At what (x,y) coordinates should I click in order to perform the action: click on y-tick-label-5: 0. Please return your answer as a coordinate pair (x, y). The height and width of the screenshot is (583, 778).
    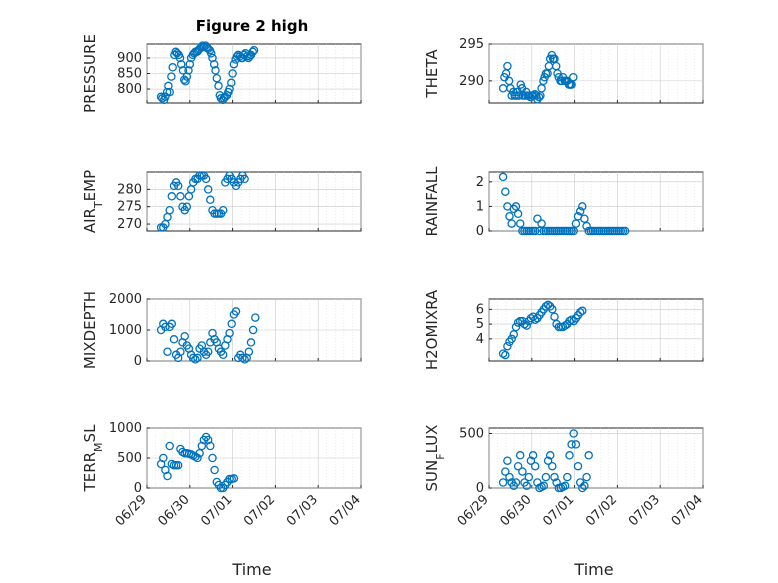
    Looking at the image, I should click on (138, 361).